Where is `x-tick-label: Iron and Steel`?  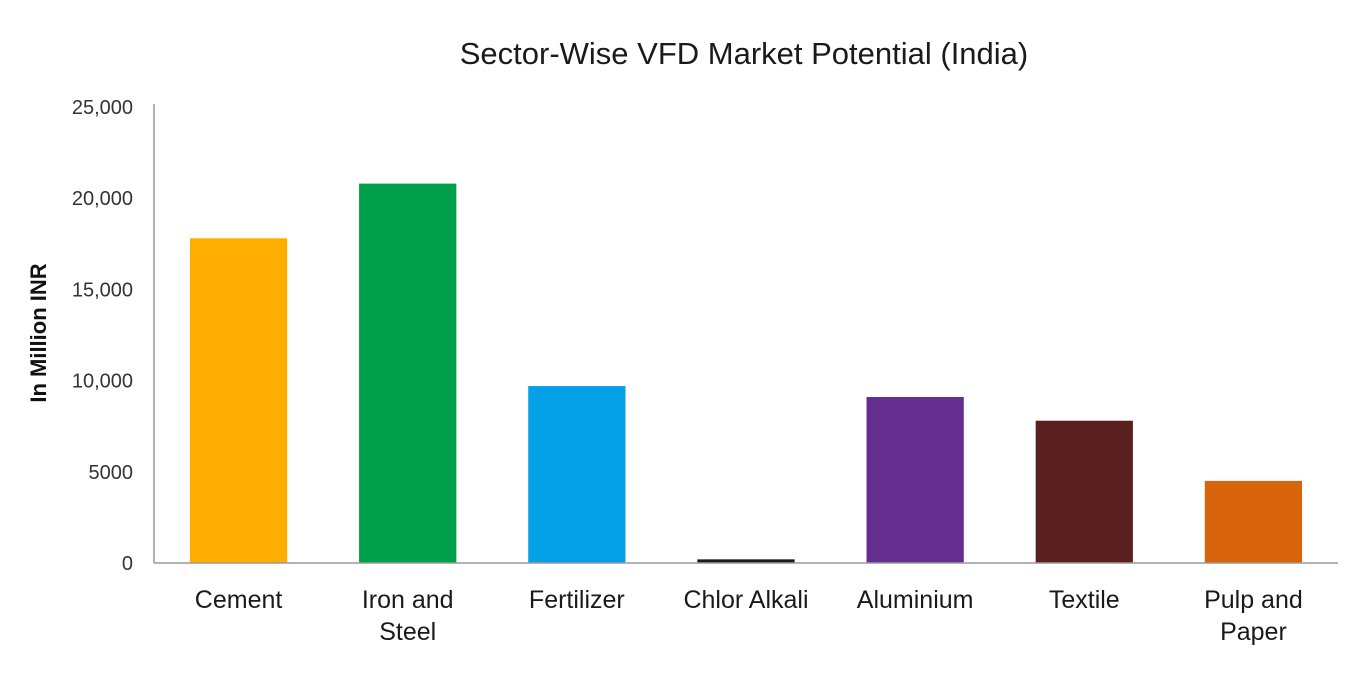 x-tick-label: Iron and Steel is located at coordinates (408, 616).